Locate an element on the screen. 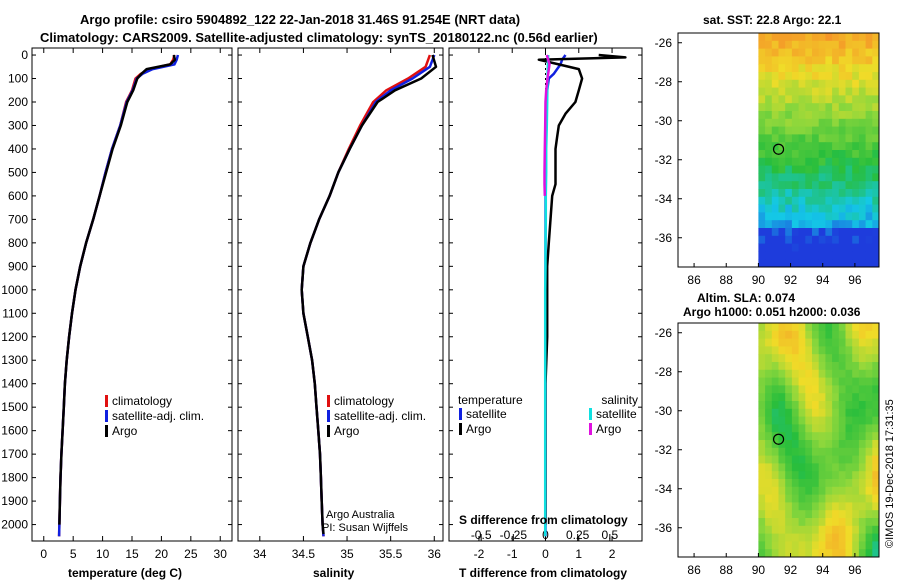 Image resolution: width=900 pixels, height=580 pixels. depth-tick-label: 1600 is located at coordinates (14, 431).